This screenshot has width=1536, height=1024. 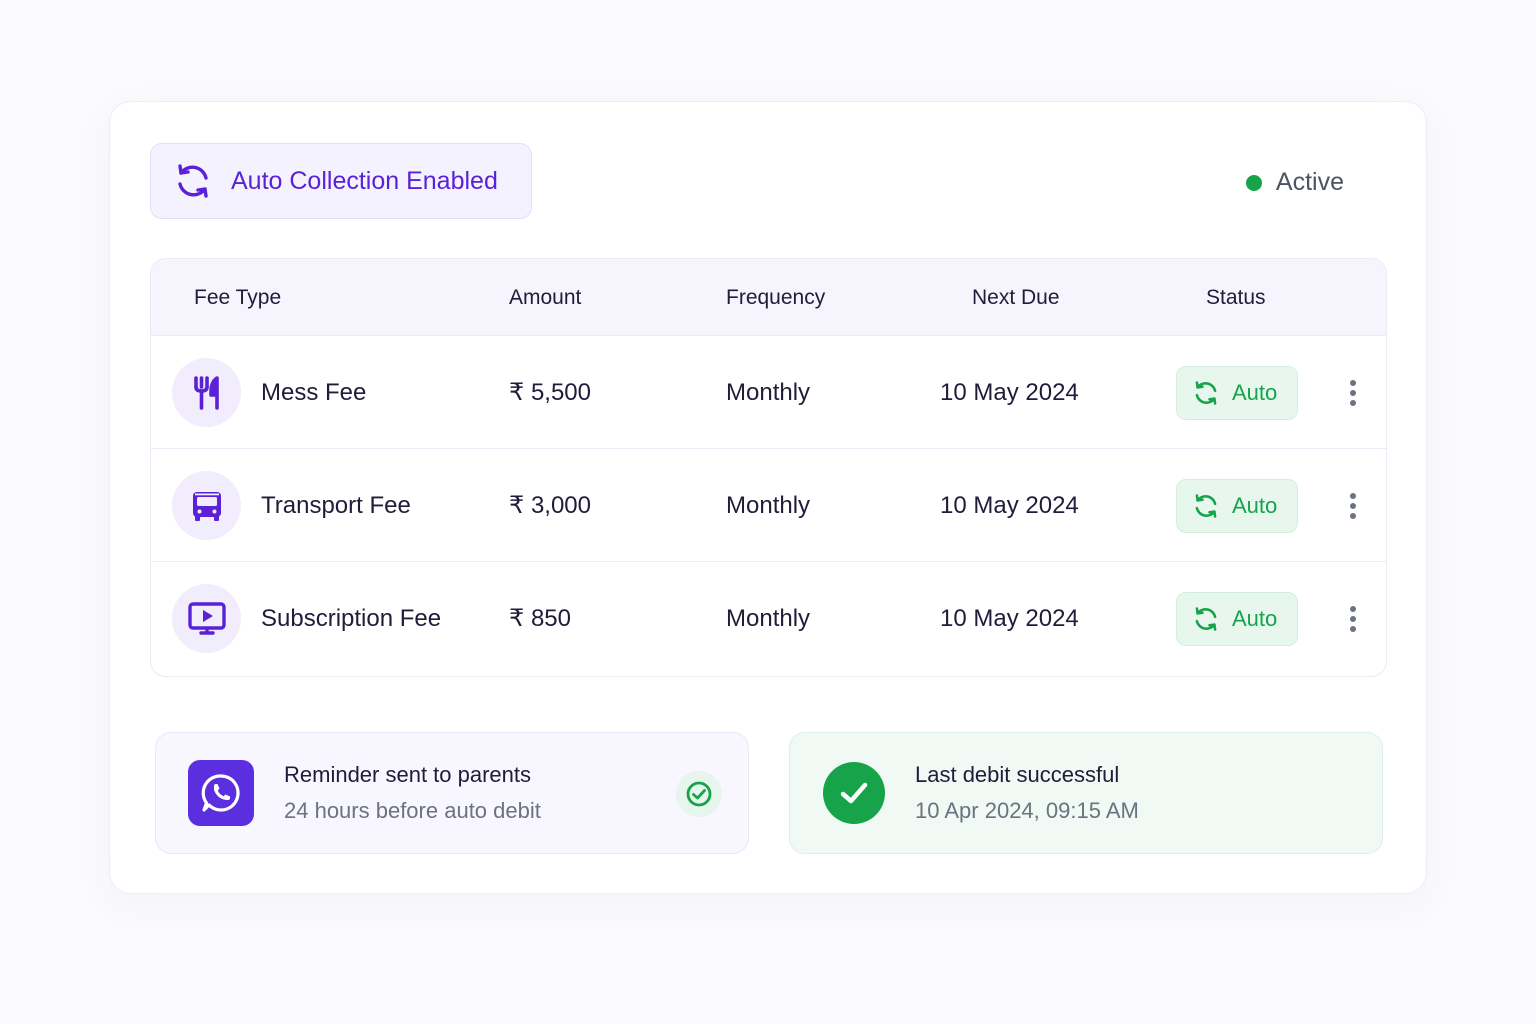 I want to click on auto-collection-label: Auto Collection Enabled, so click(x=364, y=180).